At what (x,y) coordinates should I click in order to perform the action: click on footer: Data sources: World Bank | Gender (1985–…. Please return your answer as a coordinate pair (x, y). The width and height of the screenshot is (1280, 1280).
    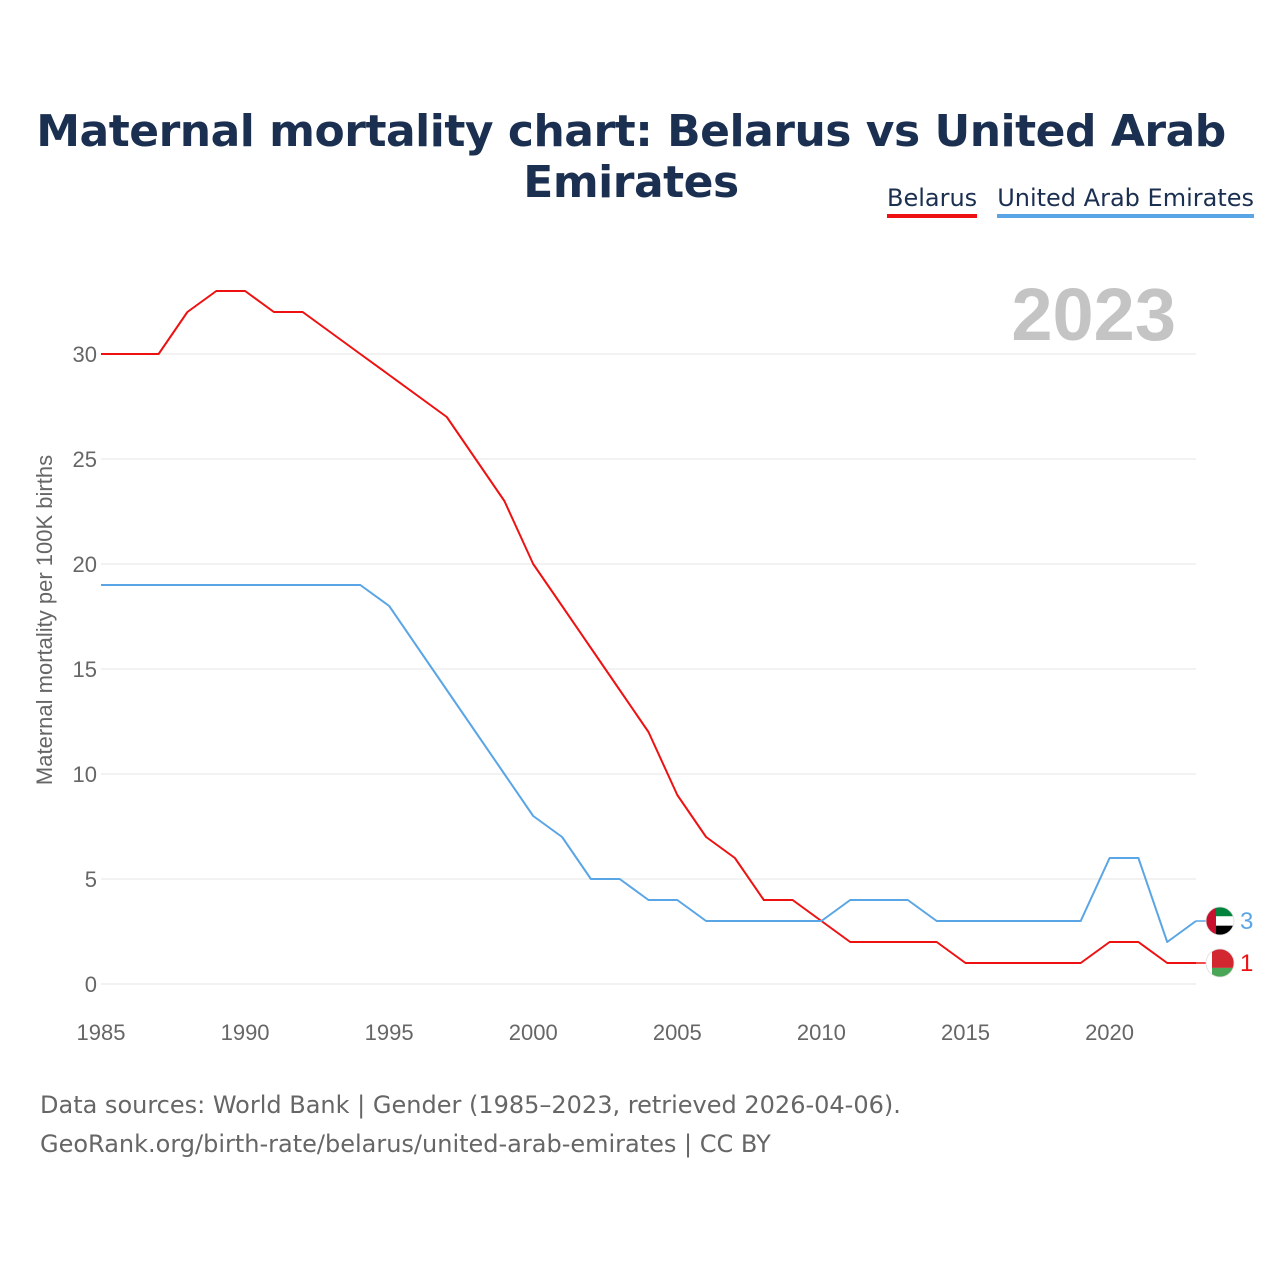
    Looking at the image, I should click on (470, 1125).